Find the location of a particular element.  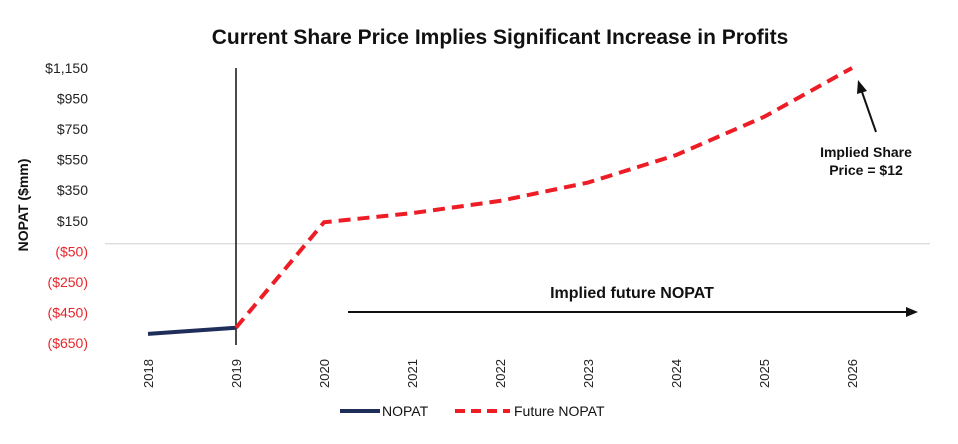

y-tick-label: ($250) is located at coordinates (68, 282).